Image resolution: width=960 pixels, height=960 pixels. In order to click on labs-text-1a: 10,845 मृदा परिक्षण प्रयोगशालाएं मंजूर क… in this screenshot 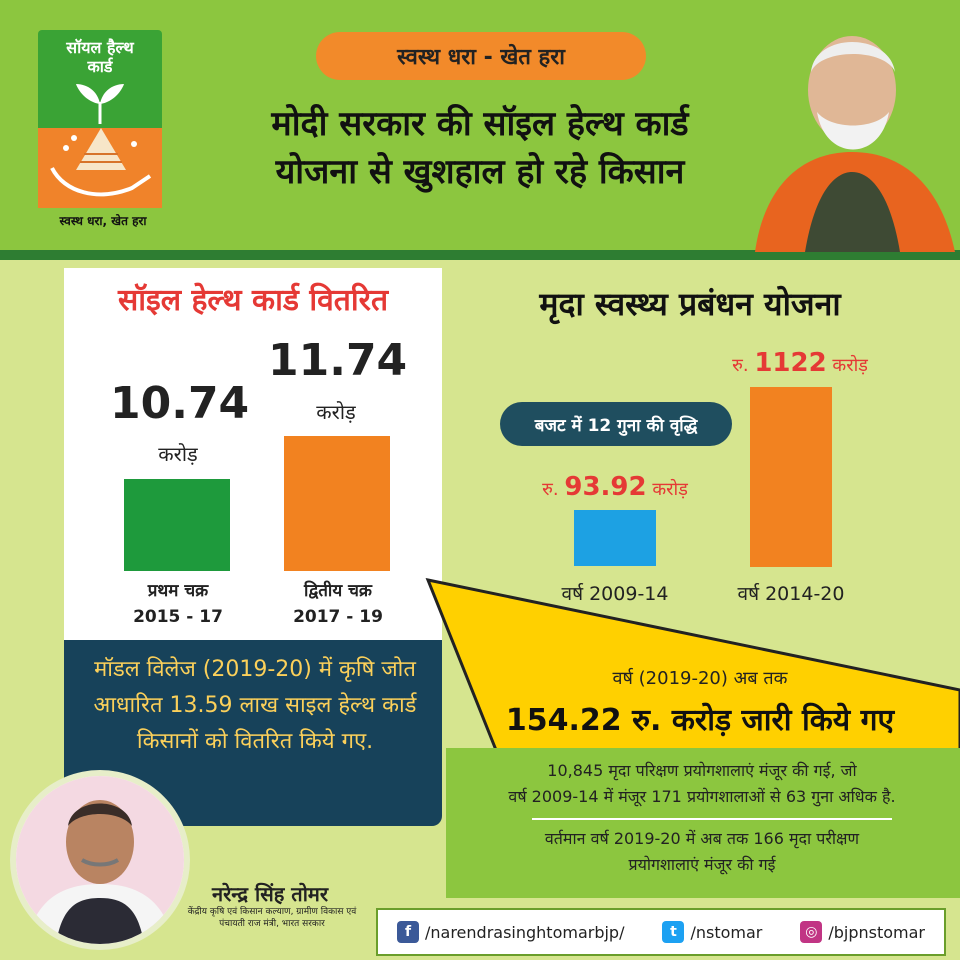, I will do `click(702, 770)`.